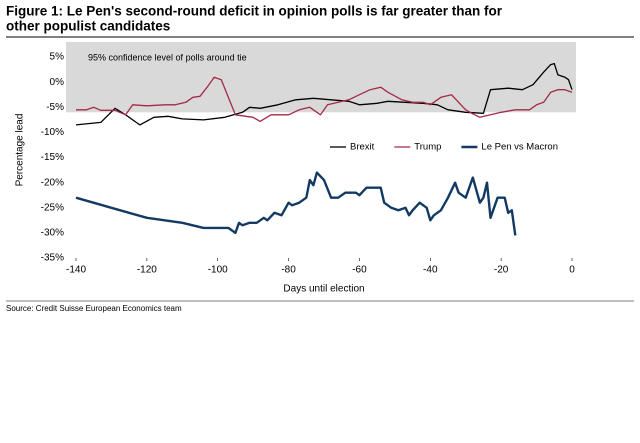 The width and height of the screenshot is (640, 443). What do you see at coordinates (20, 150) in the screenshot?
I see `y-axis-label: Percentage lead` at bounding box center [20, 150].